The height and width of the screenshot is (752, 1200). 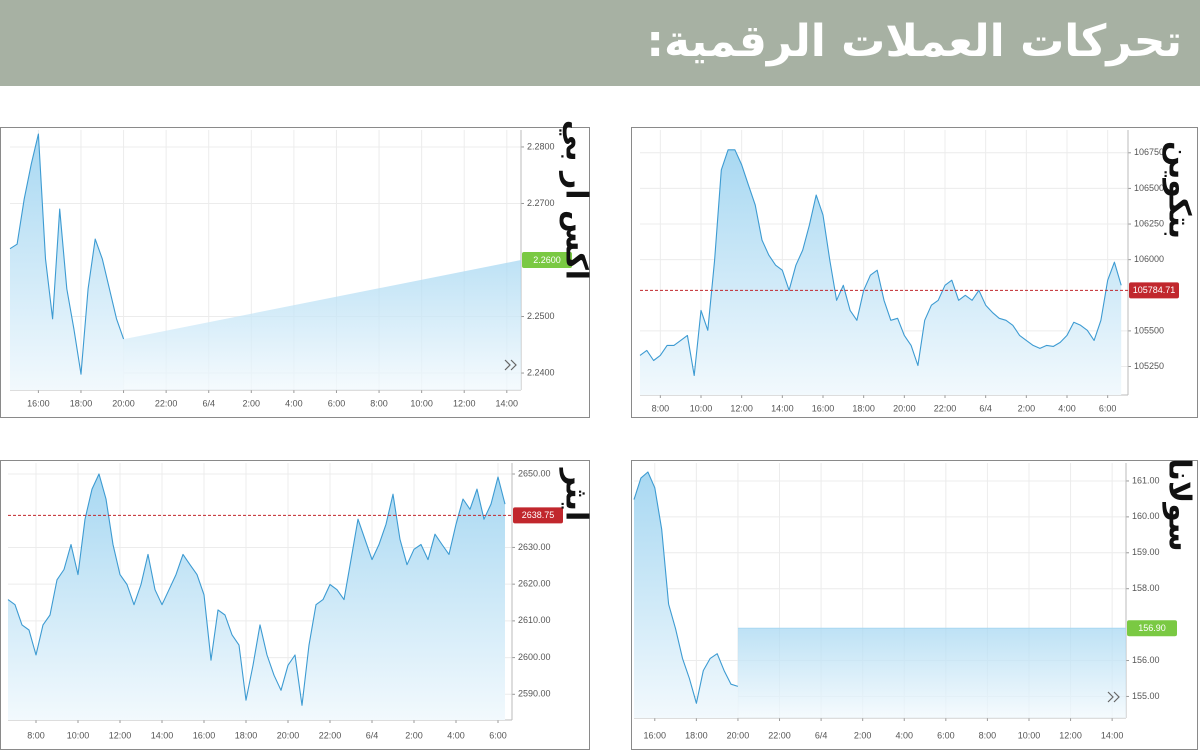 I want to click on y-tick-label: 2590.00, so click(x=534, y=694).